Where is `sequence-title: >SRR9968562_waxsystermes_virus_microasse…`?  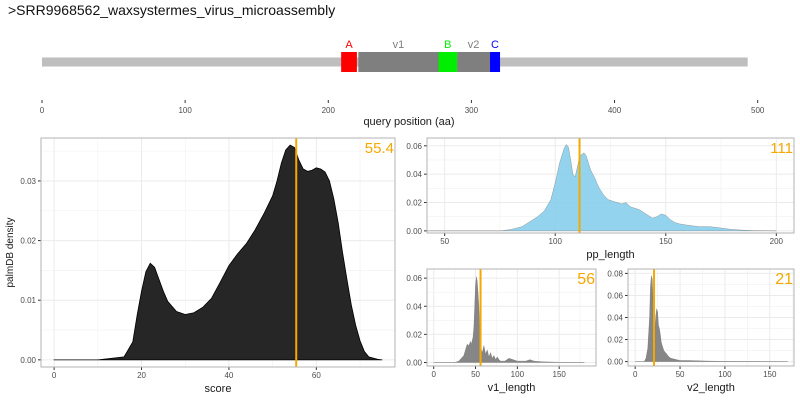 sequence-title: >SRR9968562_waxsystermes_virus_microasse… is located at coordinates (172, 10).